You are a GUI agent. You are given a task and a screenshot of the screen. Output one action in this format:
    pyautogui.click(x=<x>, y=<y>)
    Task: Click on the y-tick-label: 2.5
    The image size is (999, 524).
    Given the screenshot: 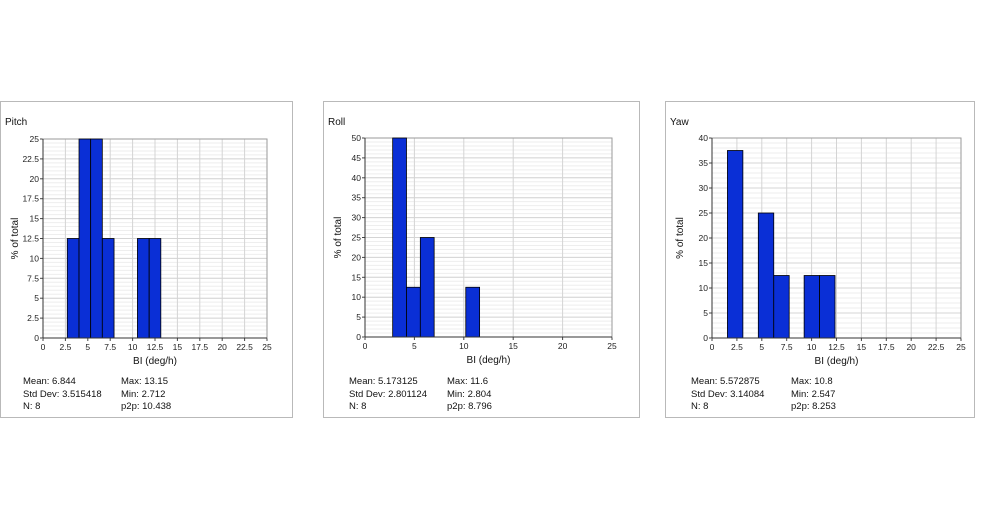 What is the action you would take?
    pyautogui.click(x=33, y=318)
    